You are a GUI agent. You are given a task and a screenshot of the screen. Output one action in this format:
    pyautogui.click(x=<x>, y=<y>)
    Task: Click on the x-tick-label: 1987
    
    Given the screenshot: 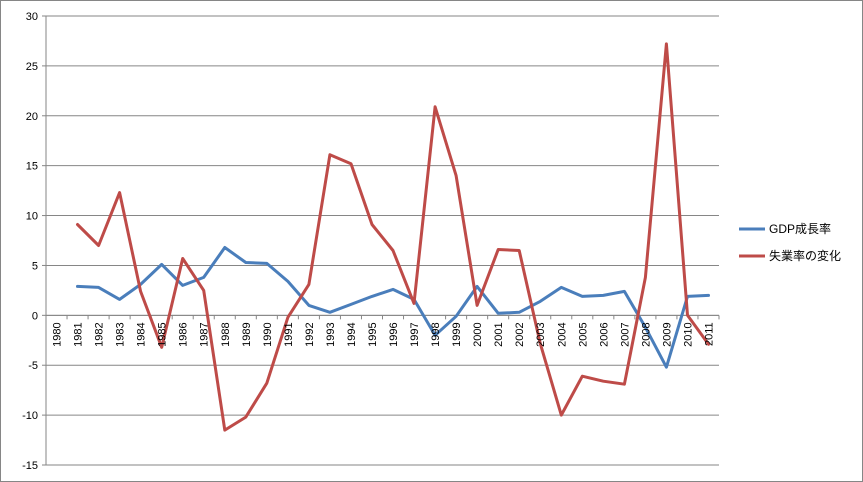 What is the action you would take?
    pyautogui.click(x=205, y=334)
    